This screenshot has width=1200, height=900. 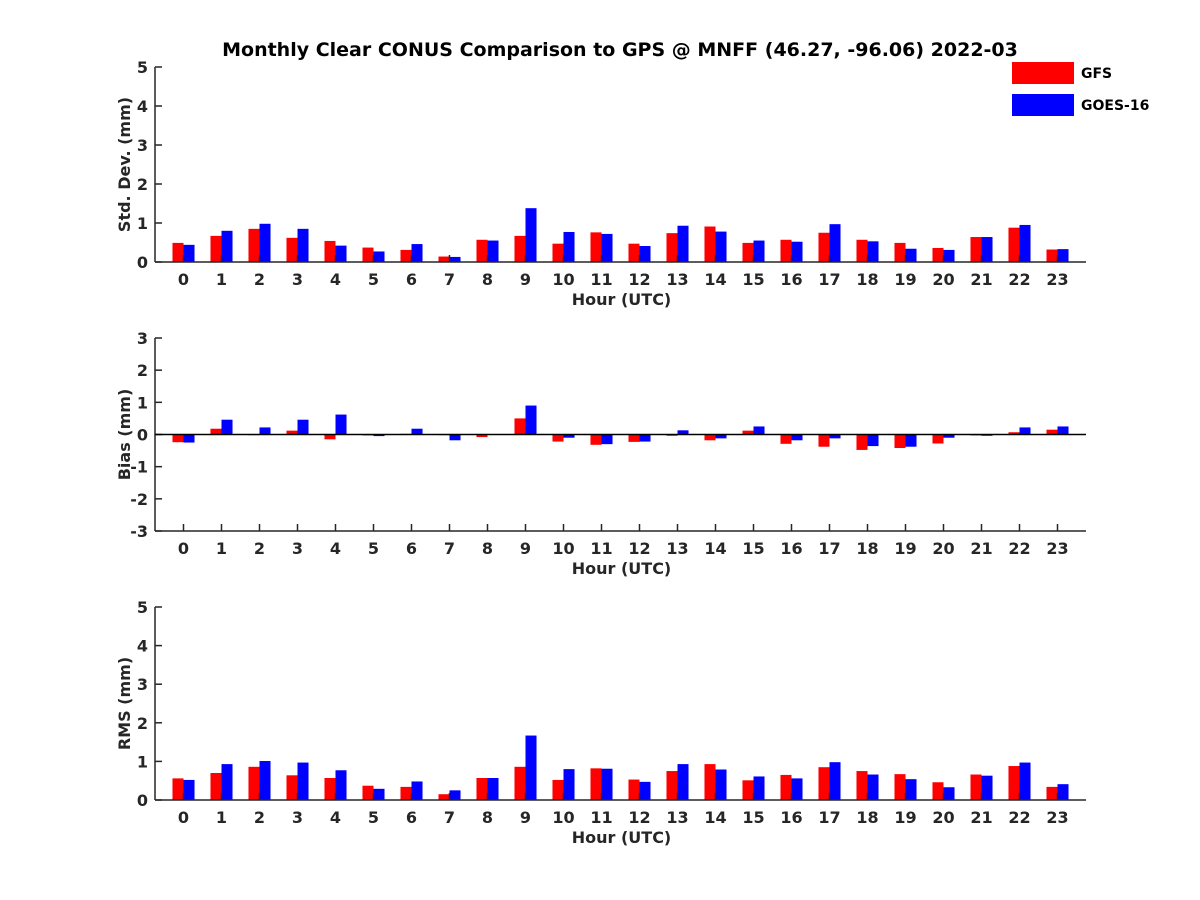 I want to click on y-axis-label: RMS (mm), so click(x=124, y=703).